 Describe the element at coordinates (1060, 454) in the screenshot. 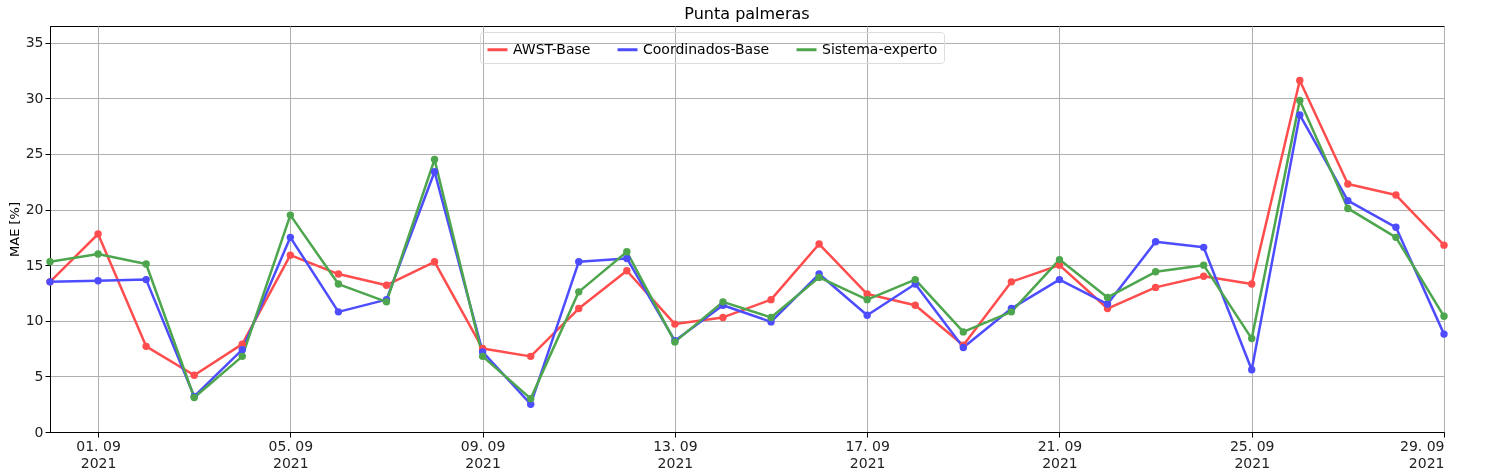

I see `x-tick-label: 21. 09 2021` at that location.